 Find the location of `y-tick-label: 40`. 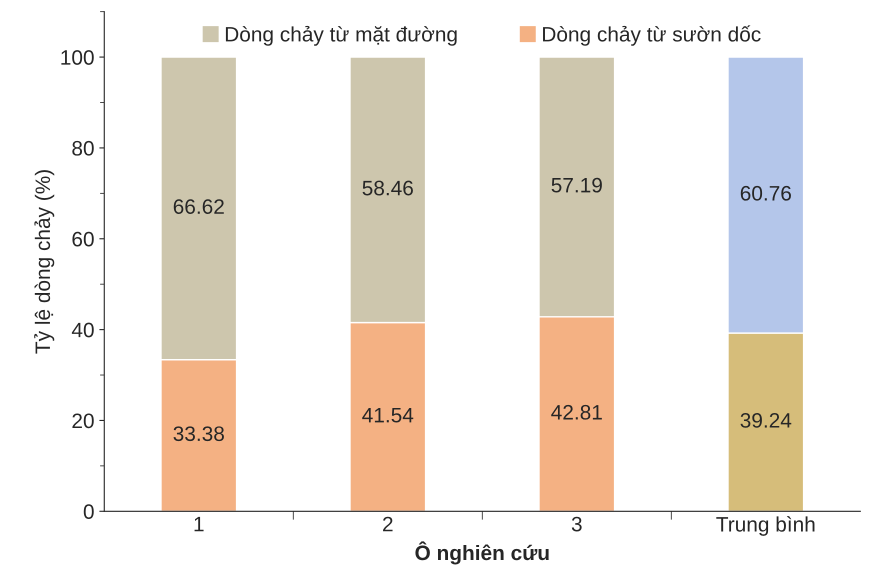

y-tick-label: 40 is located at coordinates (83, 330).